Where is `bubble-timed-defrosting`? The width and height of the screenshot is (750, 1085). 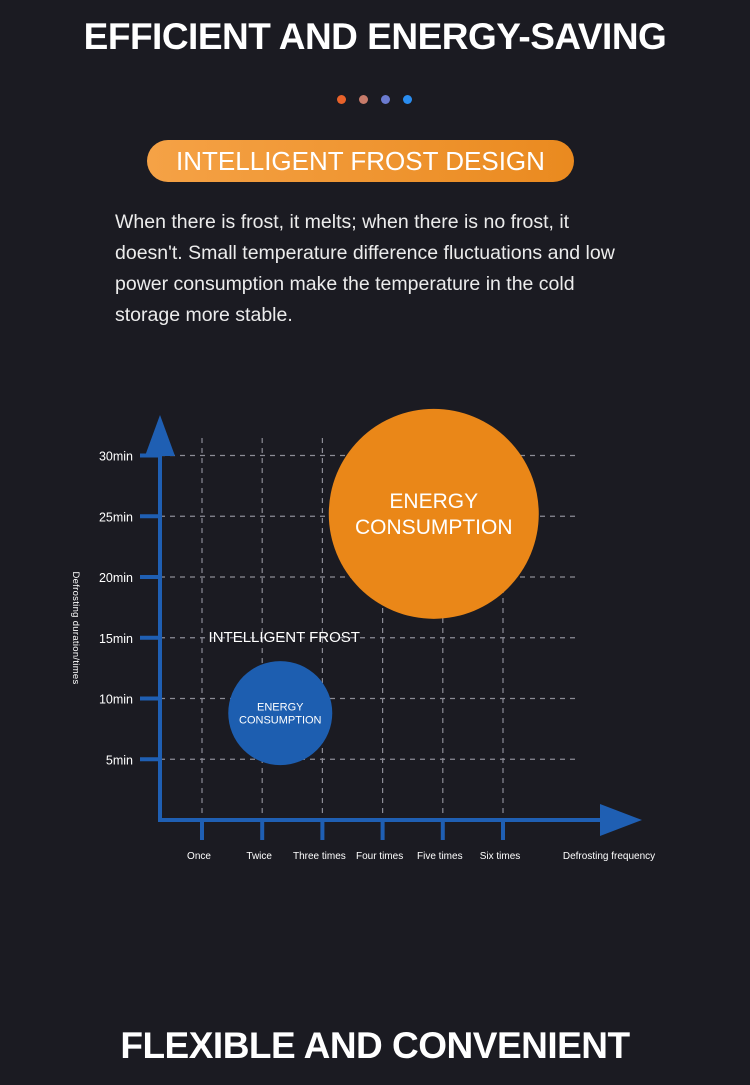 bubble-timed-defrosting is located at coordinates (433, 513).